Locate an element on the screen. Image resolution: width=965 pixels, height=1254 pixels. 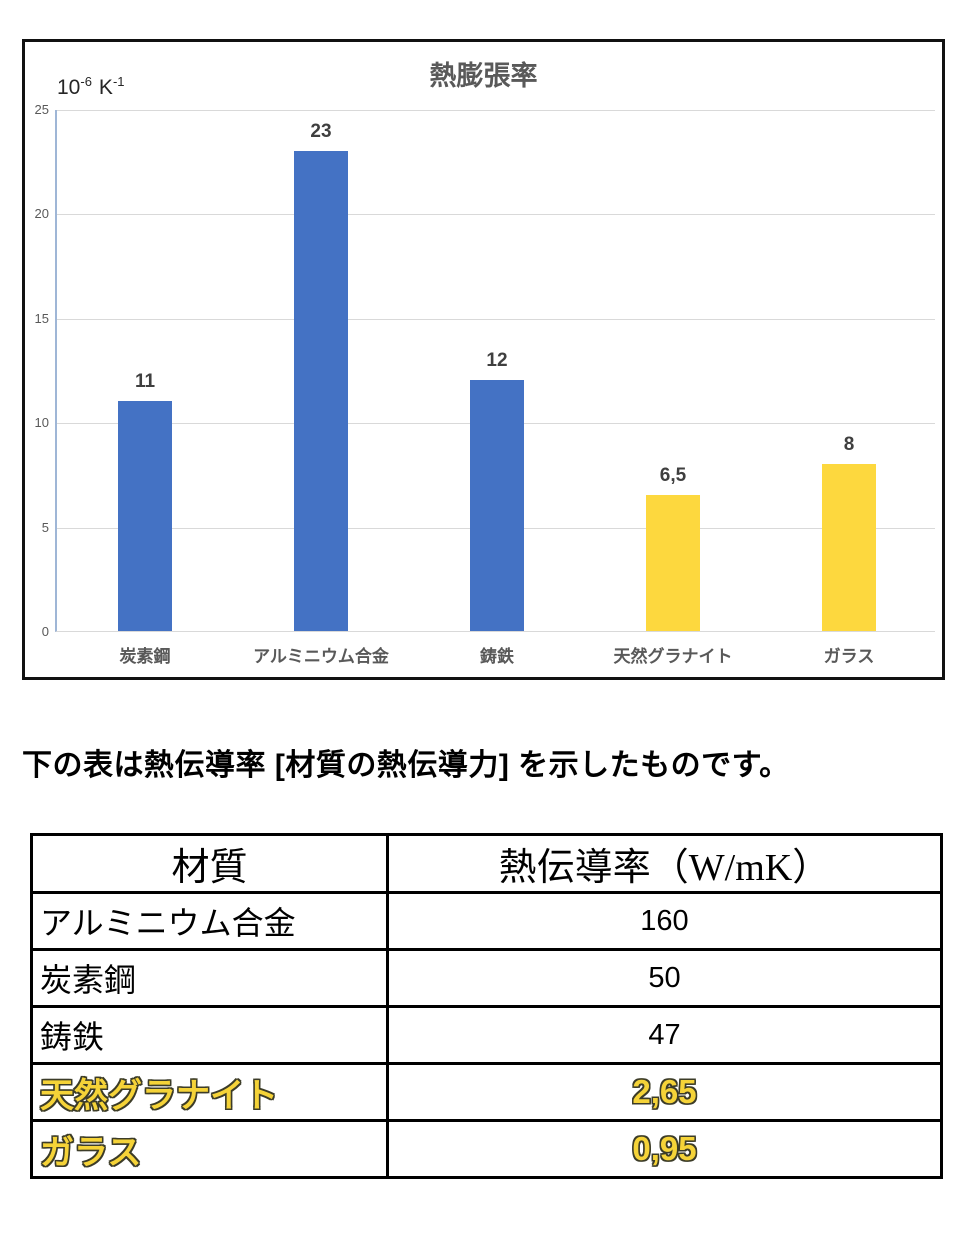
x-axis-label-1: アルミニウム合金 is located at coordinates (321, 656).